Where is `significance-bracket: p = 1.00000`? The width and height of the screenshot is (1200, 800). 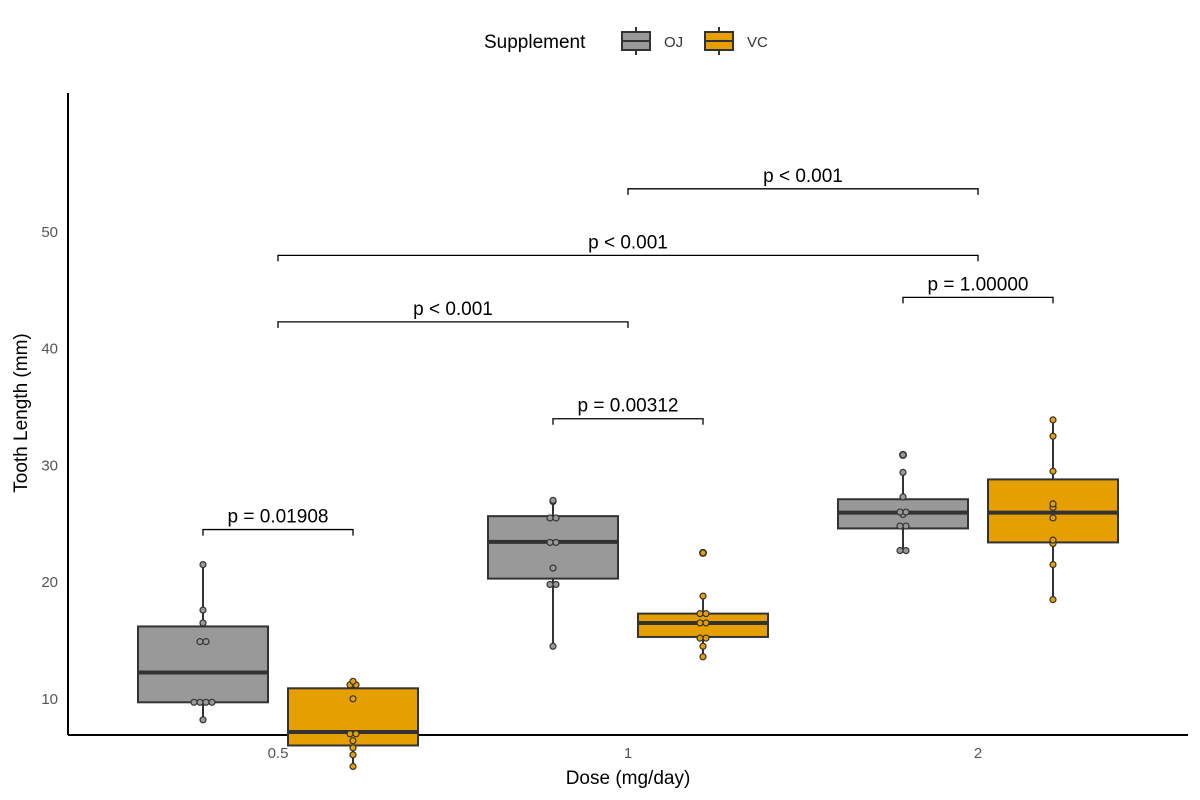 significance-bracket: p = 1.00000 is located at coordinates (978, 289).